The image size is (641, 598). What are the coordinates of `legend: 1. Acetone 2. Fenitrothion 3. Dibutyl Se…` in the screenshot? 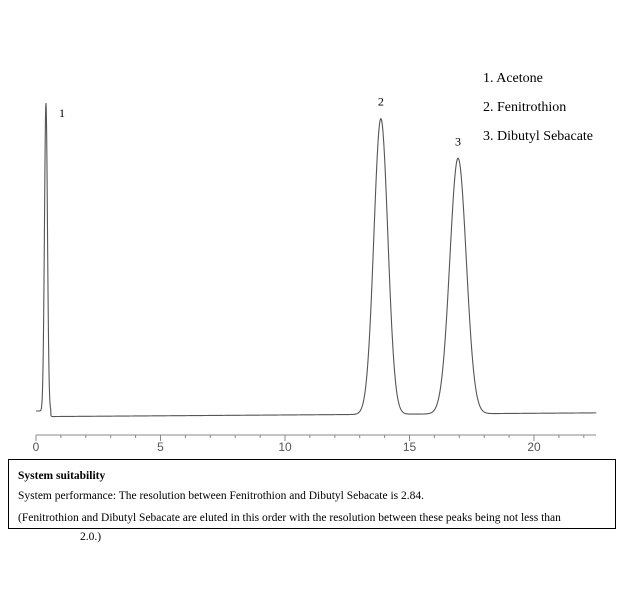 It's located at (538, 107).